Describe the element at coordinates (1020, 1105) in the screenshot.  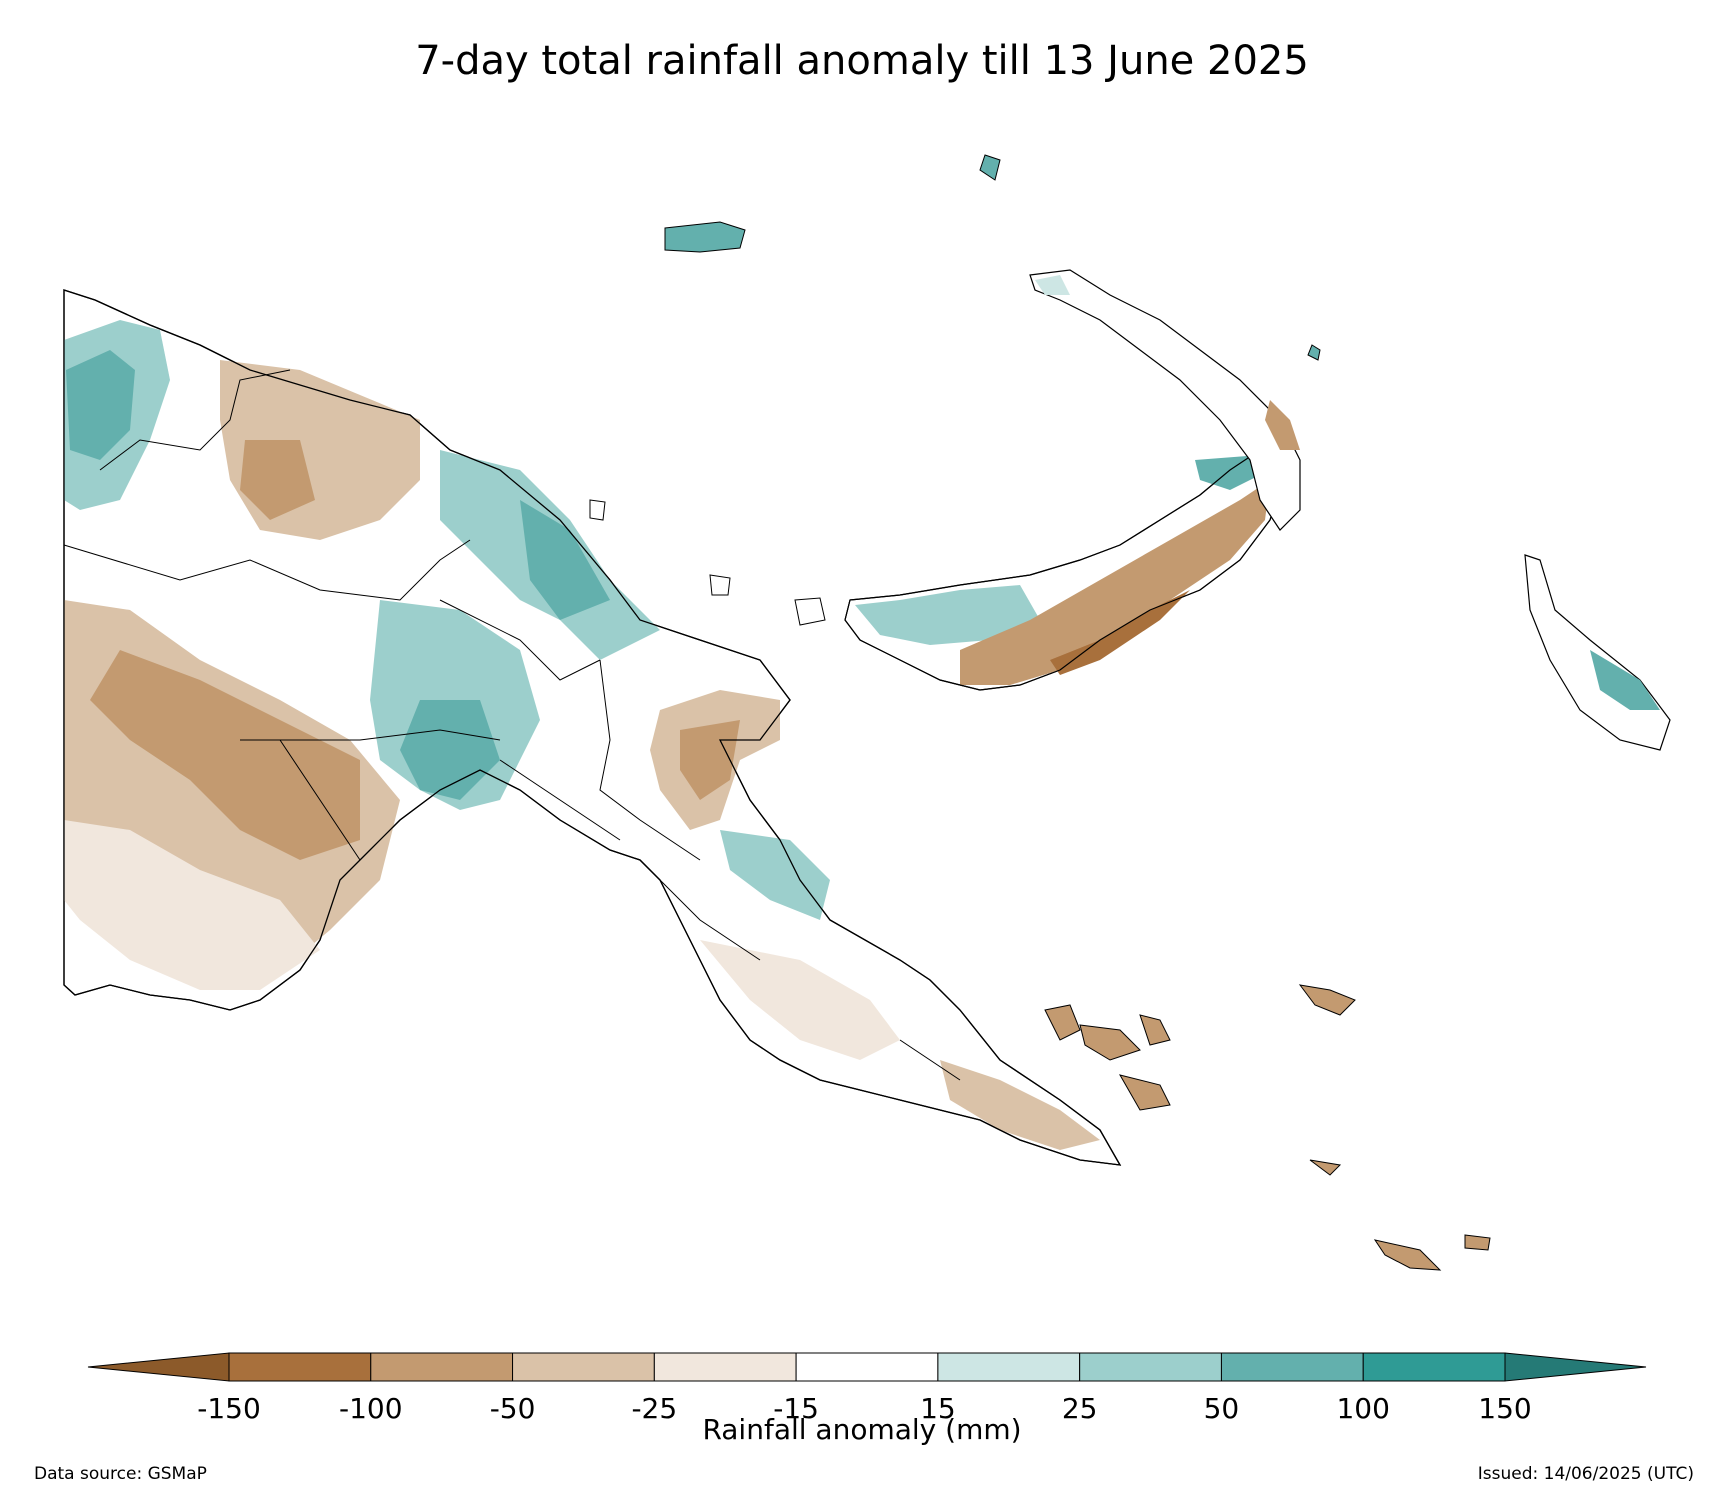
I see `dry-patch-milne` at that location.